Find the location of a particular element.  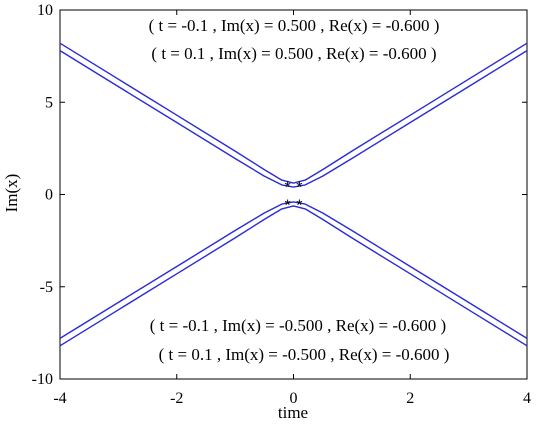

x-tick-label: 0 is located at coordinates (294, 398).